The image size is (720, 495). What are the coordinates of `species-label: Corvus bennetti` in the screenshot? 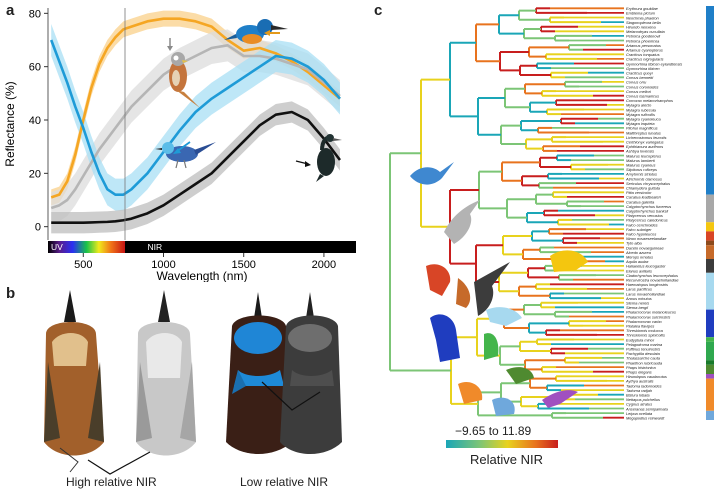 It's located at (639, 77).